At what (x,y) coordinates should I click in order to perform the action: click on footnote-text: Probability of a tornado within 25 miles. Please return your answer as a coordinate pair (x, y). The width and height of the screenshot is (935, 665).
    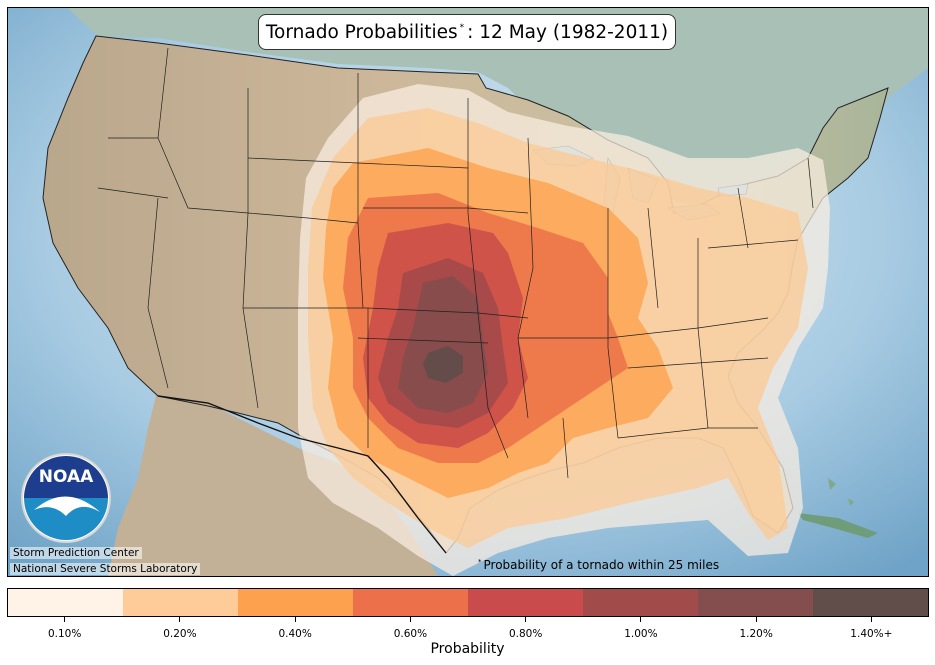
    Looking at the image, I should click on (601, 565).